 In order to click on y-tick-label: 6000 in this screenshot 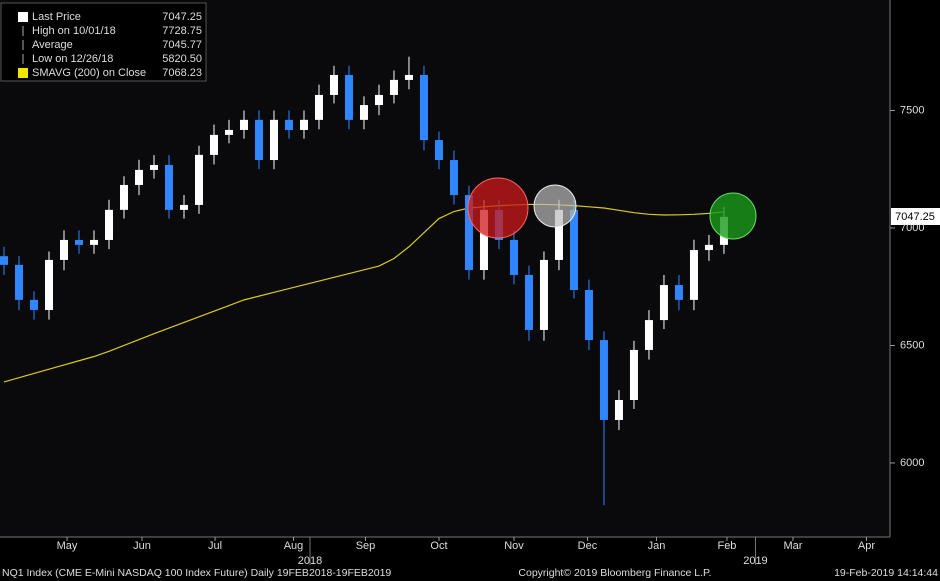, I will do `click(912, 463)`.